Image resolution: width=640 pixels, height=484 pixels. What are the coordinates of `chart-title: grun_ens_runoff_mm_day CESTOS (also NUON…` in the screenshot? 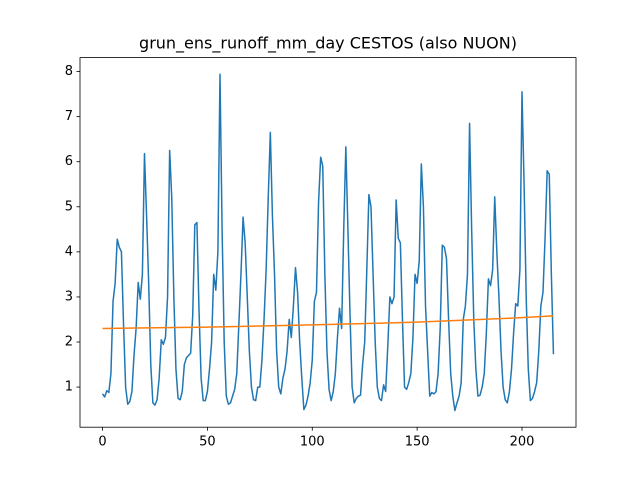 It's located at (328, 44).